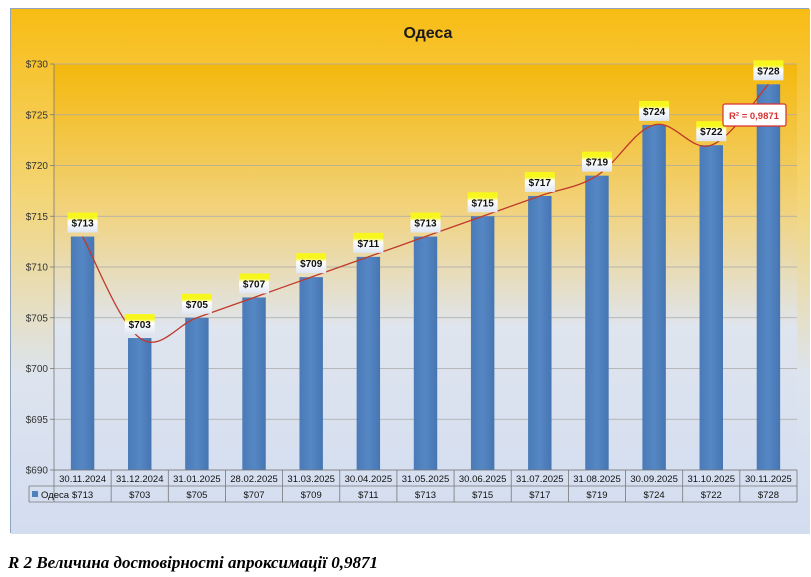 The image size is (811, 577). What do you see at coordinates (37, 369) in the screenshot?
I see `y-tick-label: $700` at bounding box center [37, 369].